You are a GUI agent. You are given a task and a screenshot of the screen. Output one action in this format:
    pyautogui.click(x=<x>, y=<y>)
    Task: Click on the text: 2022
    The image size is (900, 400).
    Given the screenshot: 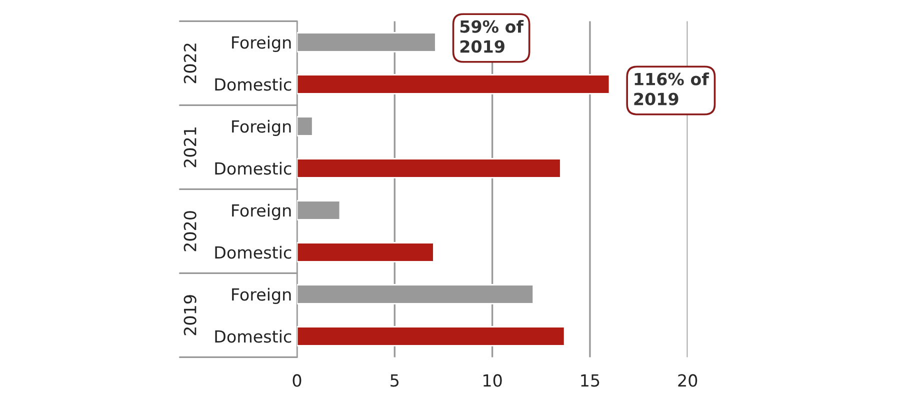 What is the action you would take?
    pyautogui.click(x=190, y=64)
    